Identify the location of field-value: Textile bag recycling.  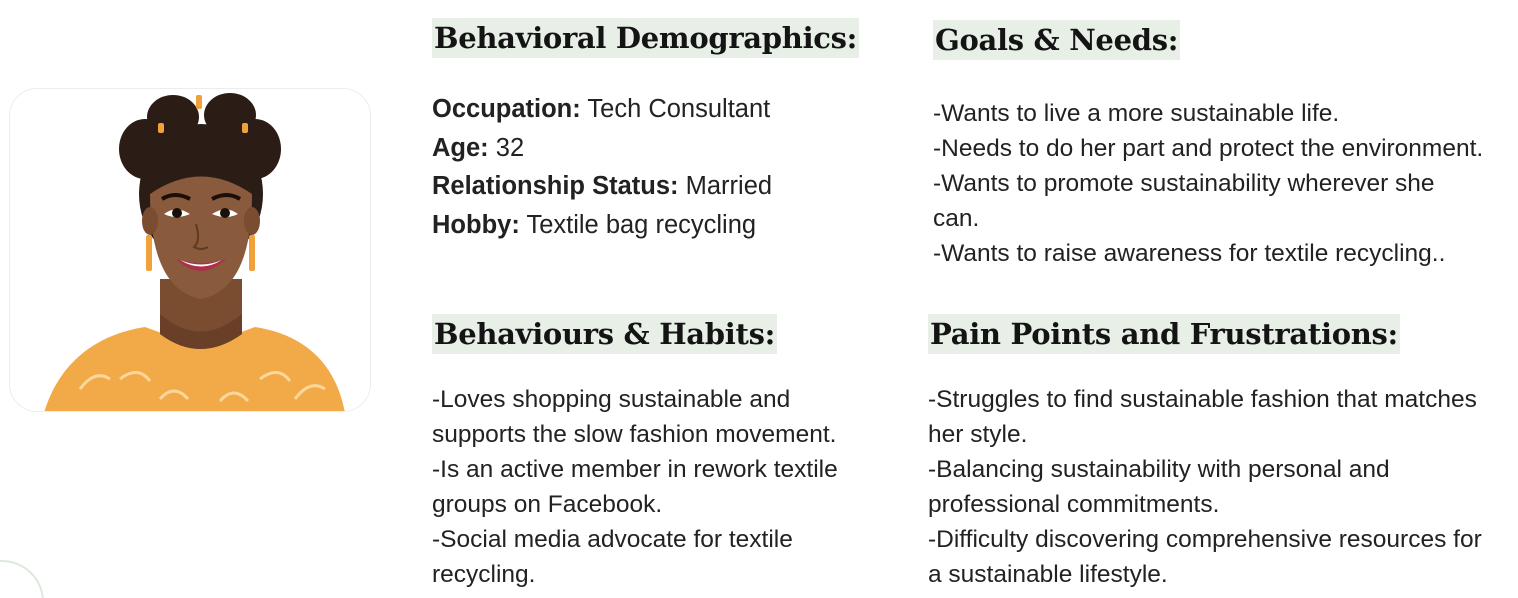
(641, 224).